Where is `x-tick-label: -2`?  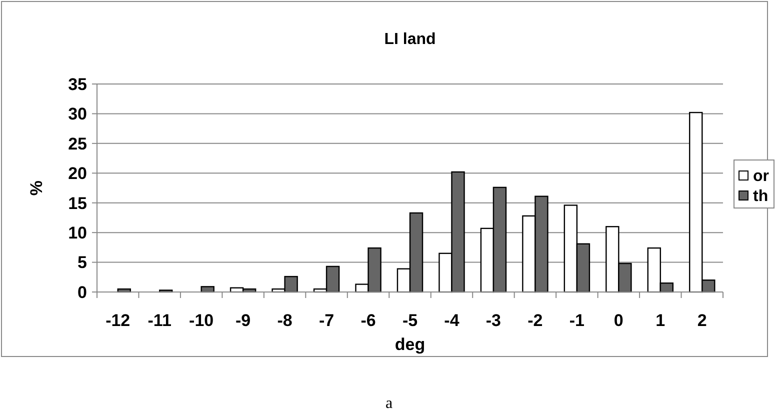 x-tick-label: -2 is located at coordinates (535, 320).